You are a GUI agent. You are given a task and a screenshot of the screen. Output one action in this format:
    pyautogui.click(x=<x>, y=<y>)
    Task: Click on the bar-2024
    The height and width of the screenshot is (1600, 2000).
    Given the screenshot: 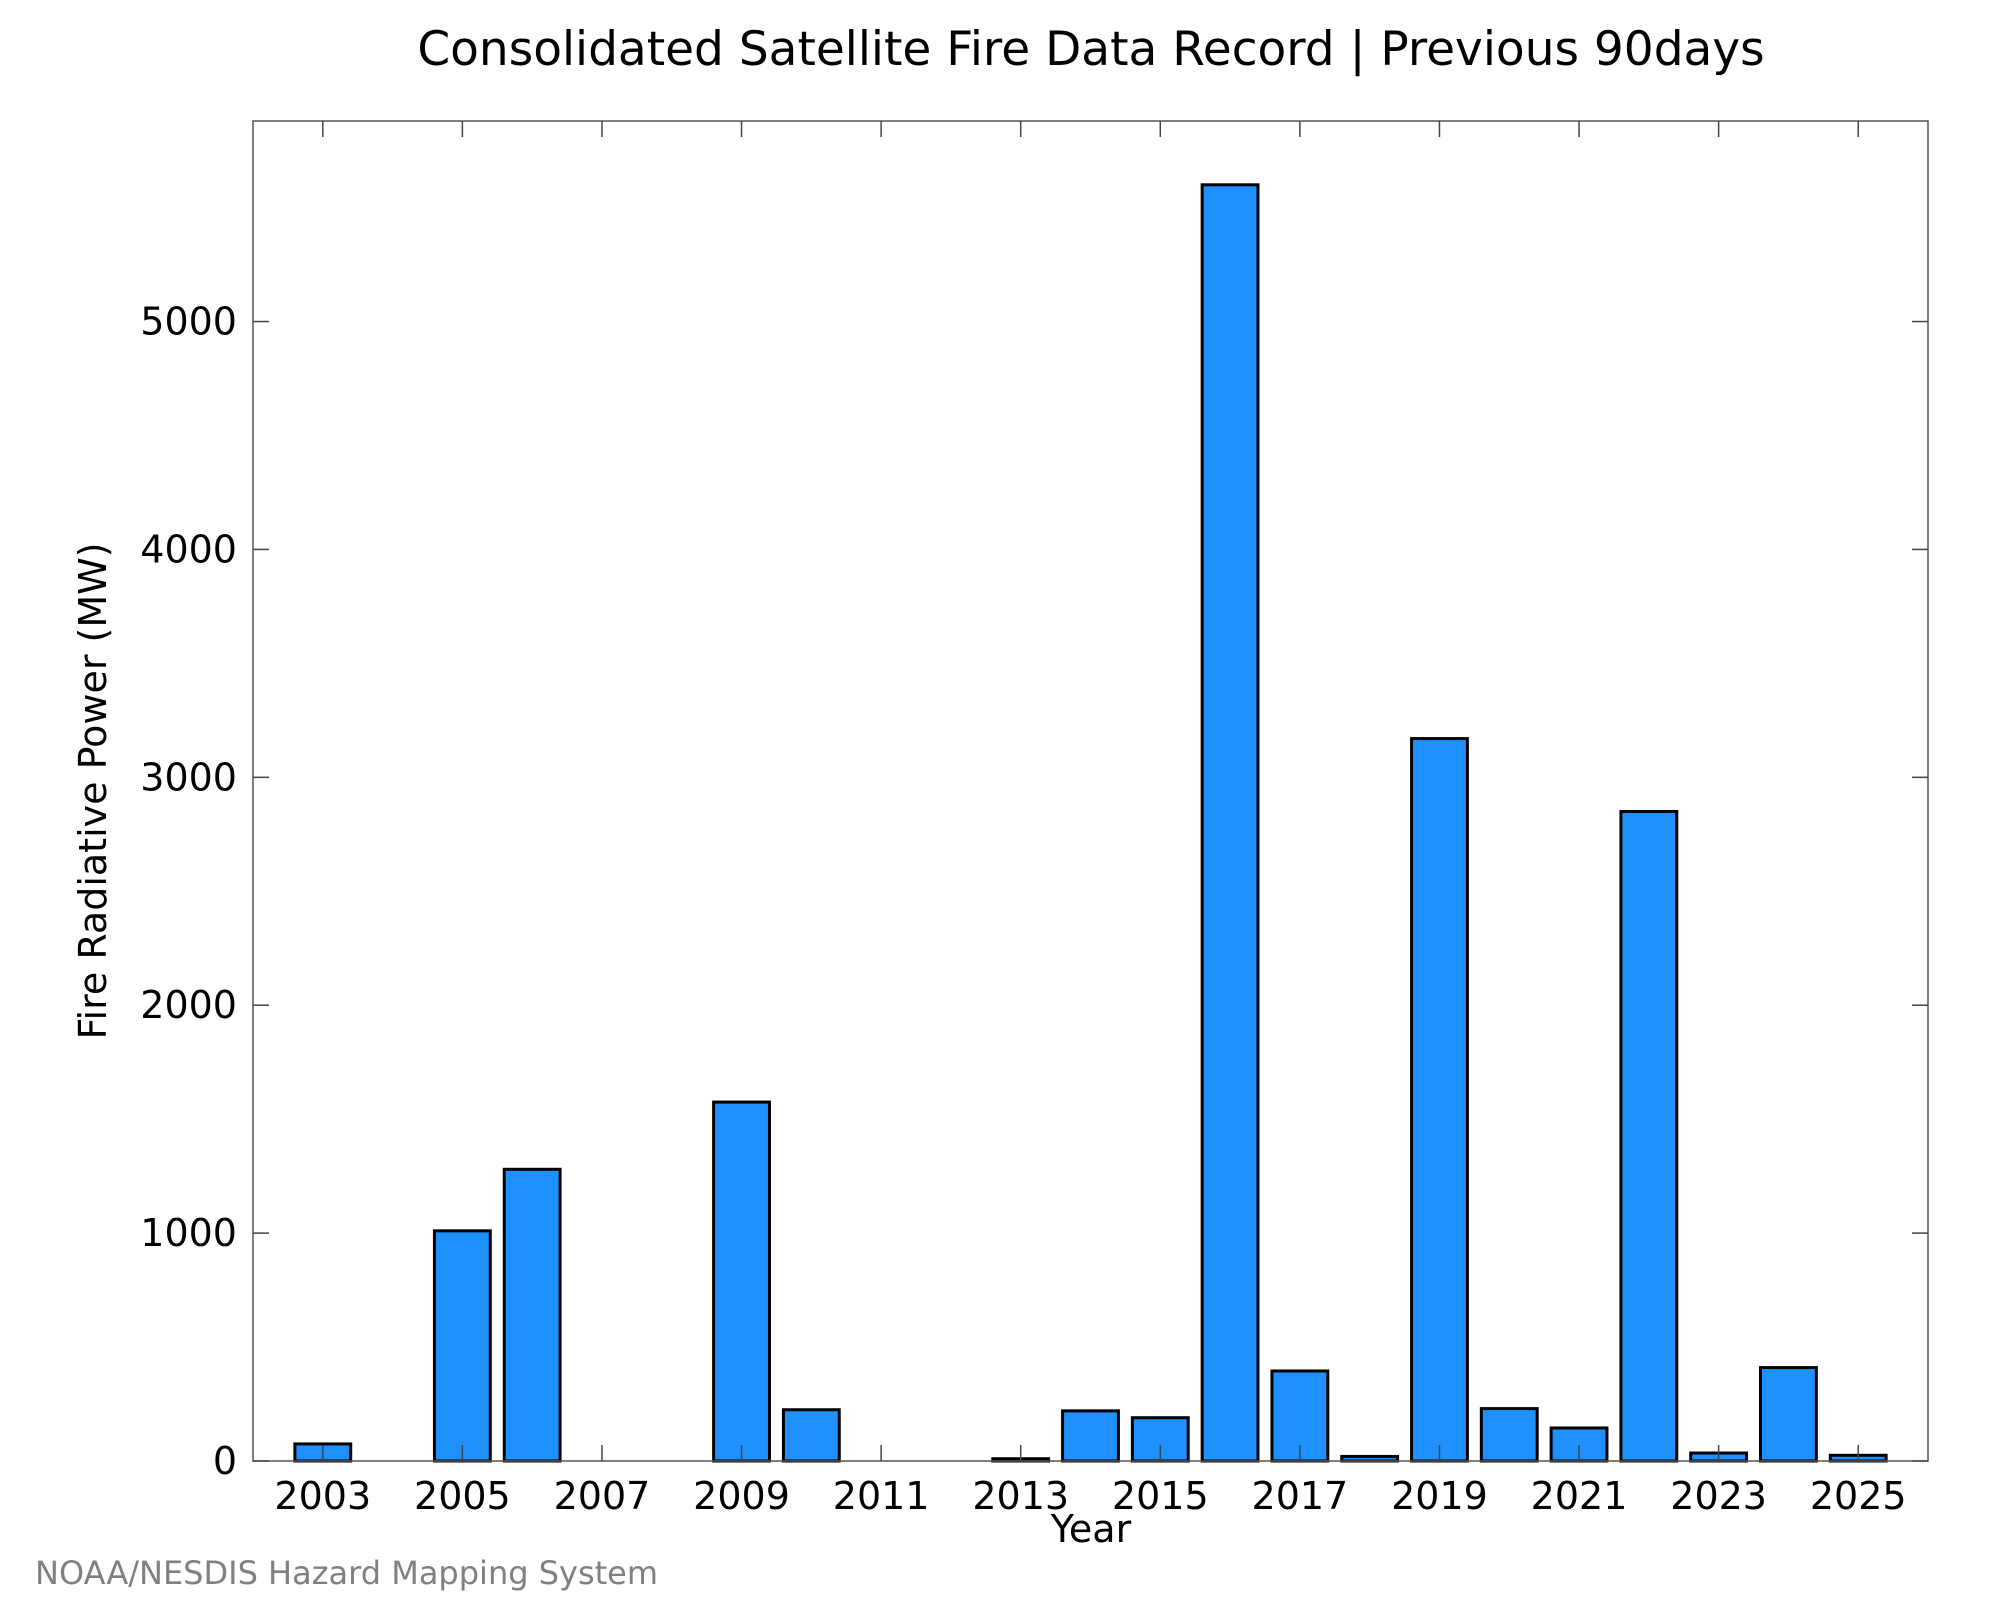 What is the action you would take?
    pyautogui.click(x=1788, y=1414)
    